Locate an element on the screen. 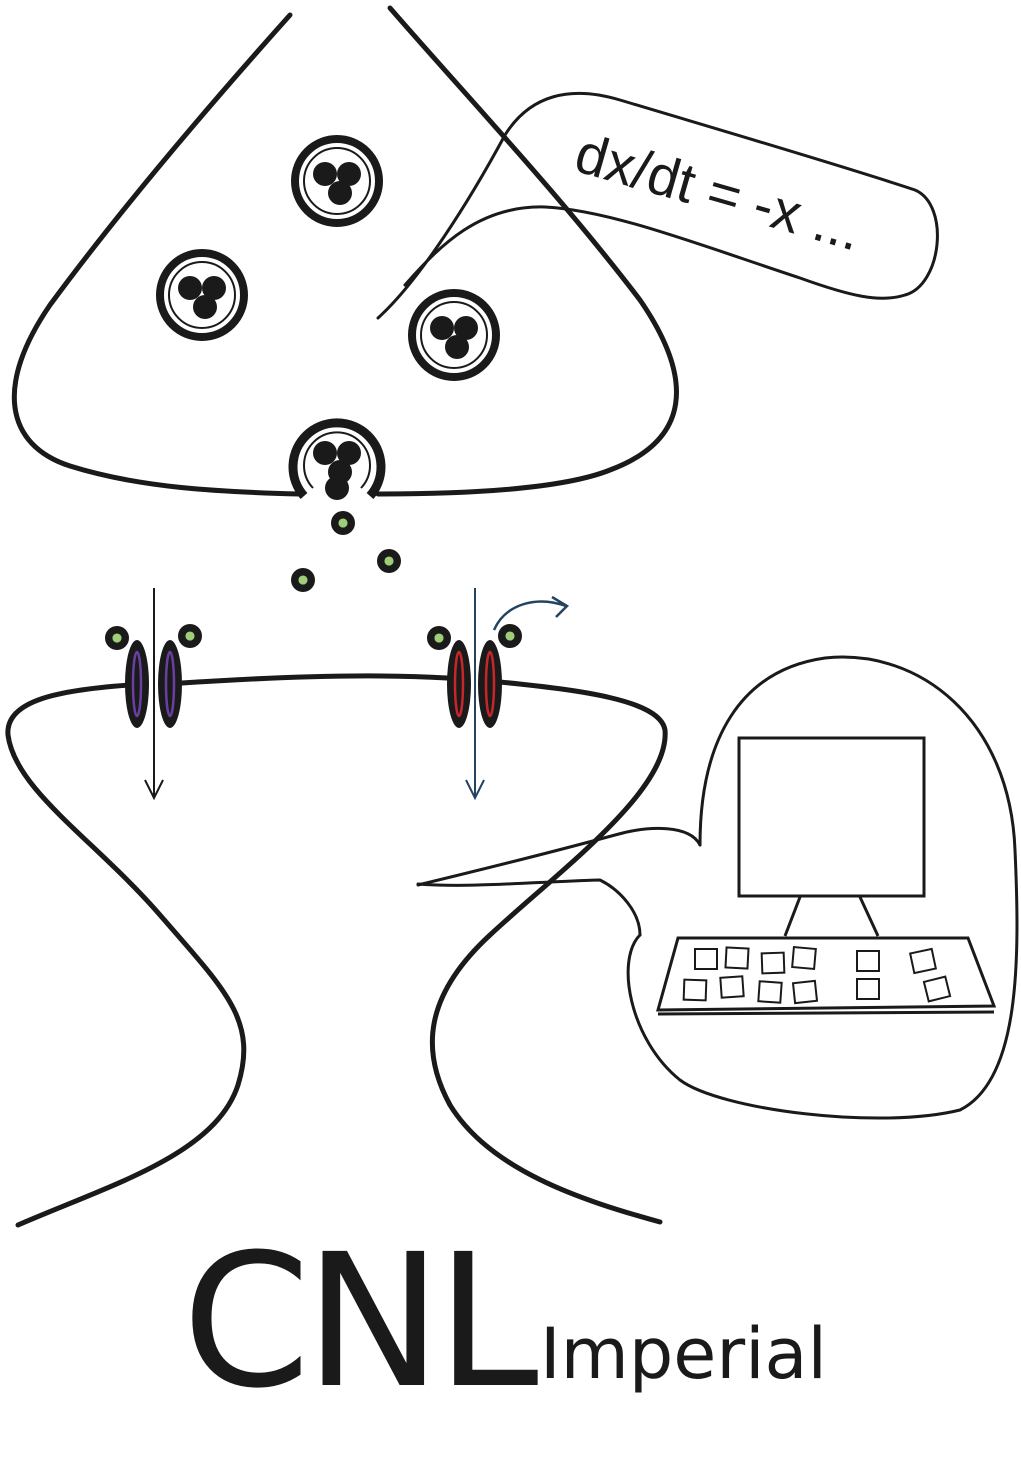  computer-icon is located at coordinates (826, 876).